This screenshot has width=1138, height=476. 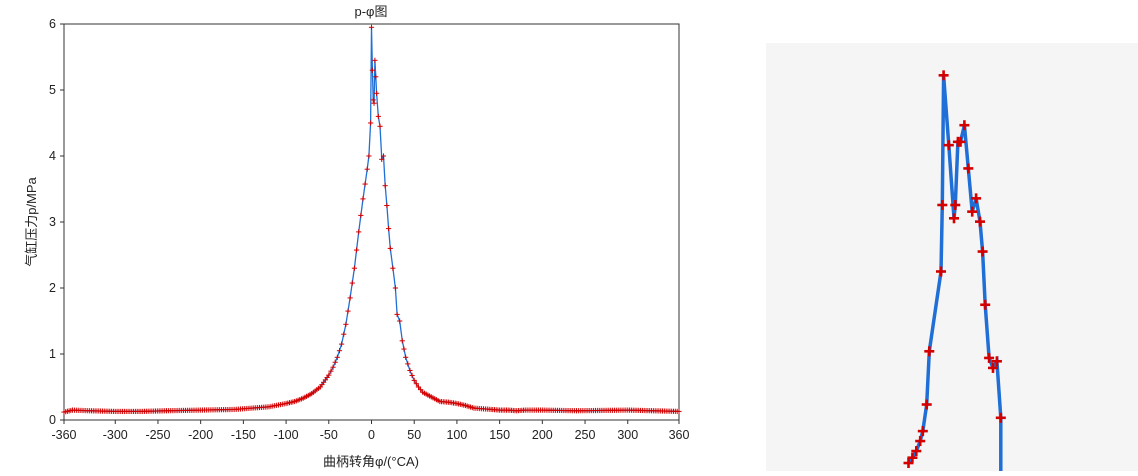 What do you see at coordinates (456, 435) in the screenshot?
I see `x-tick-label: 100` at bounding box center [456, 435].